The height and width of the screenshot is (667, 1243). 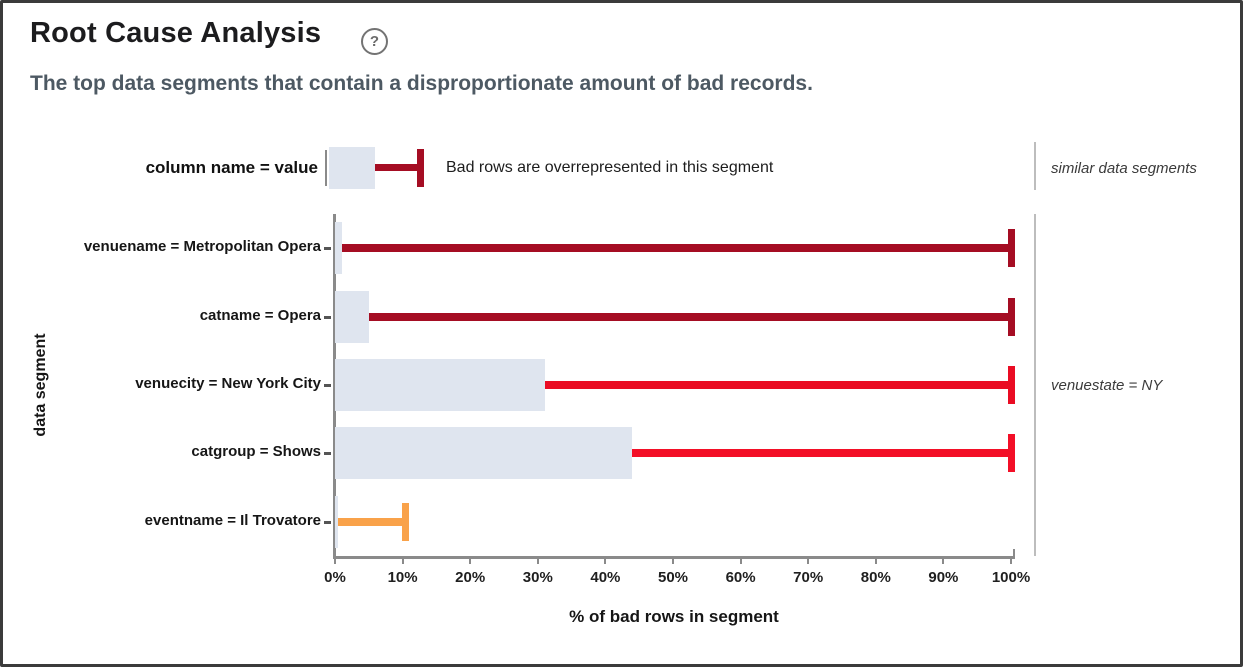 I want to click on x-tick-label: 10%, so click(x=402, y=577).